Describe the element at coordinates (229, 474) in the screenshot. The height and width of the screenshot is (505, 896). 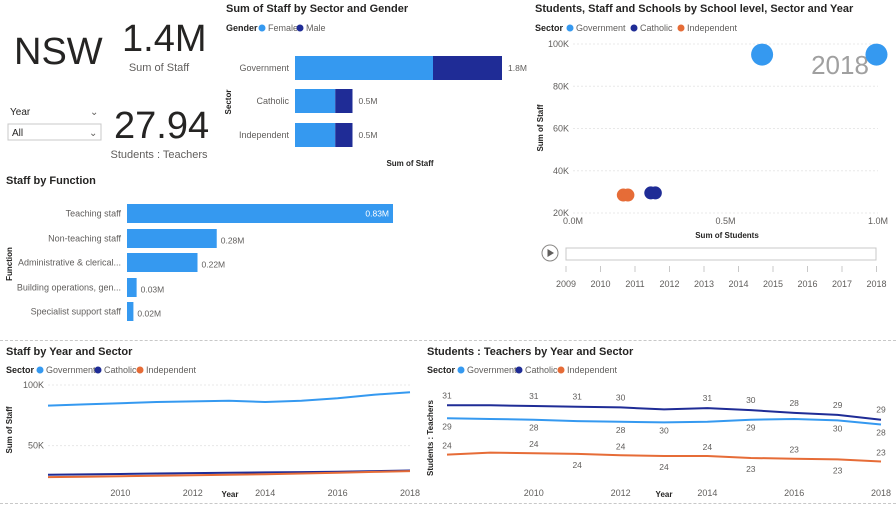
I see `staffyear-plot-line-independent` at that location.